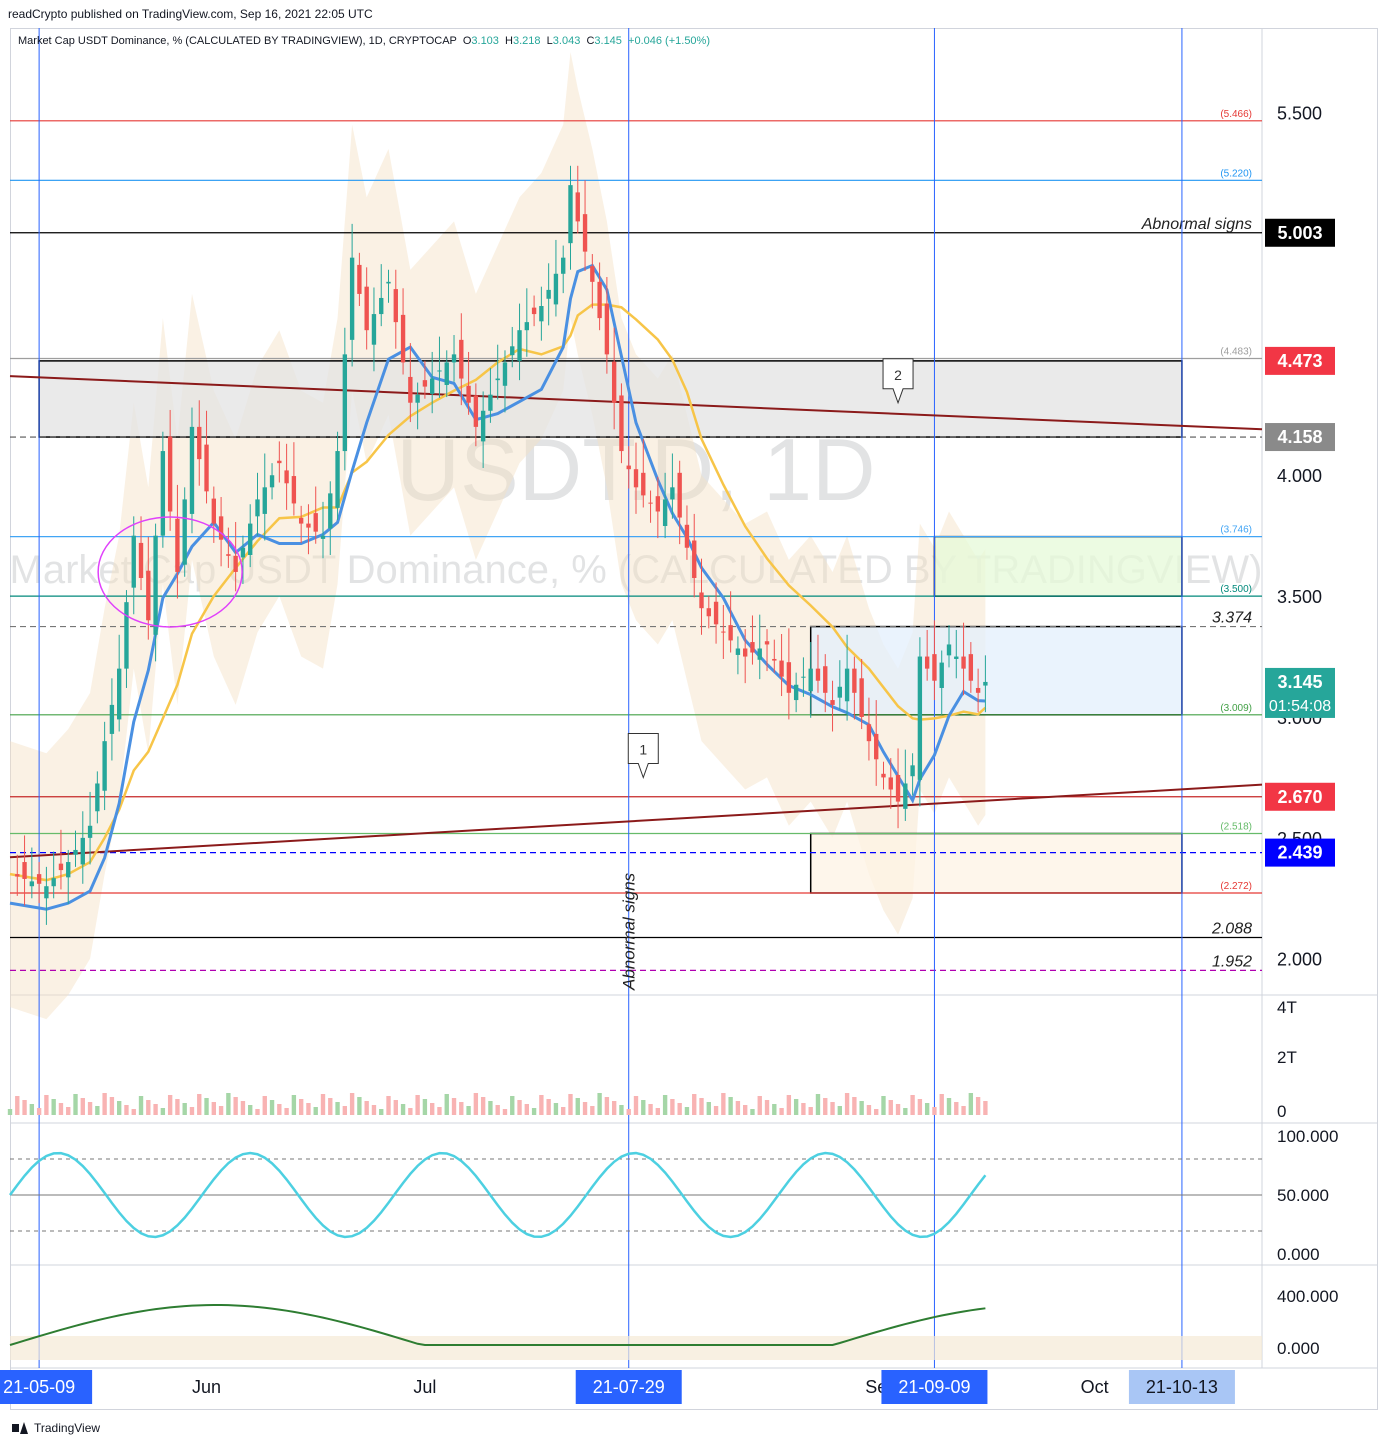  Describe the element at coordinates (1287, 1007) in the screenshot. I see `volume-tick-label: 4T` at that location.